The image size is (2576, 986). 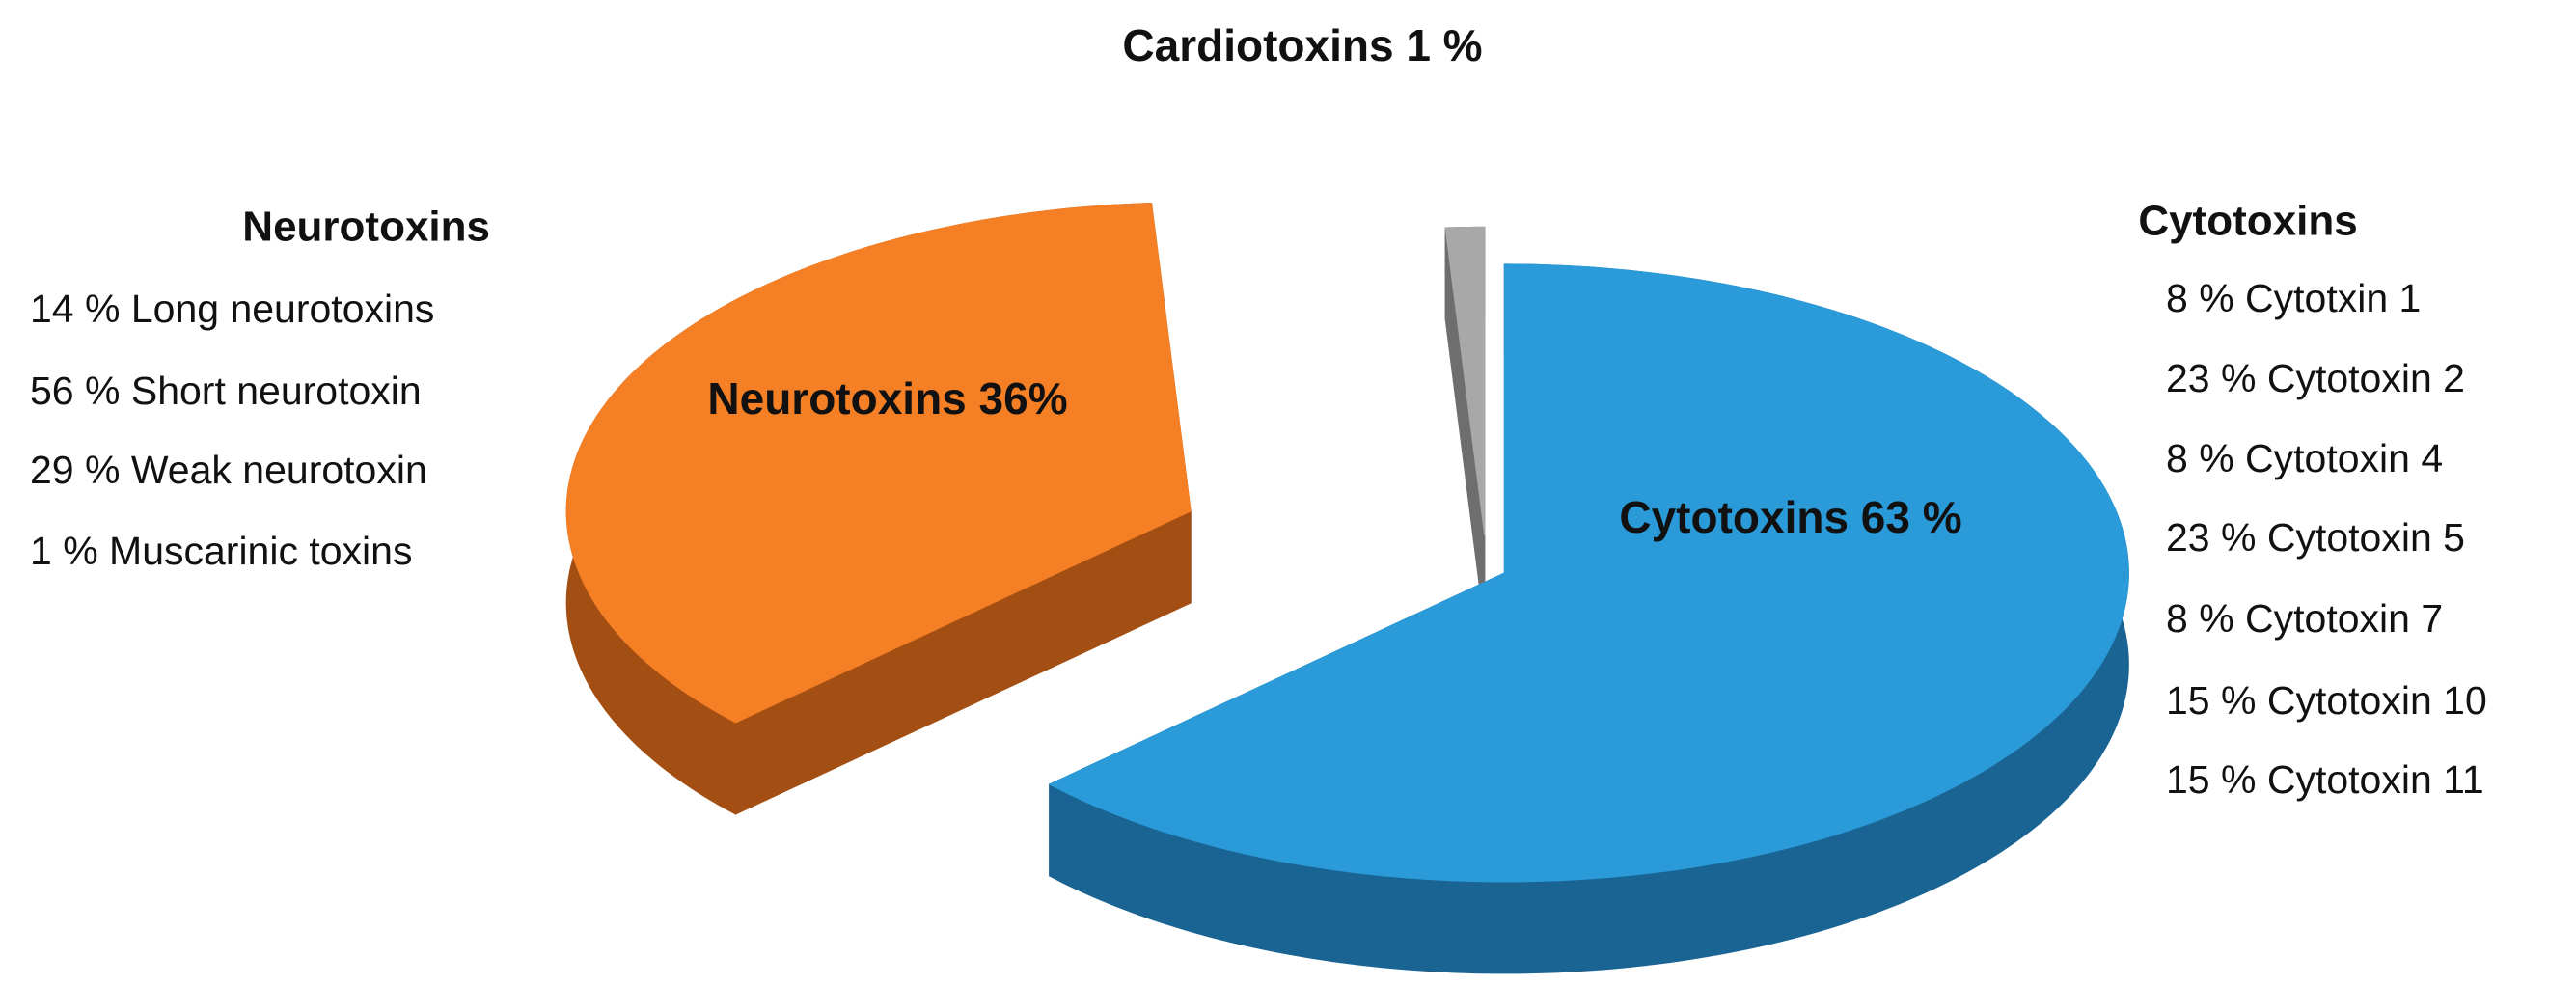 What do you see at coordinates (2248, 221) in the screenshot?
I see `breakdown-title: Cytotoxins` at bounding box center [2248, 221].